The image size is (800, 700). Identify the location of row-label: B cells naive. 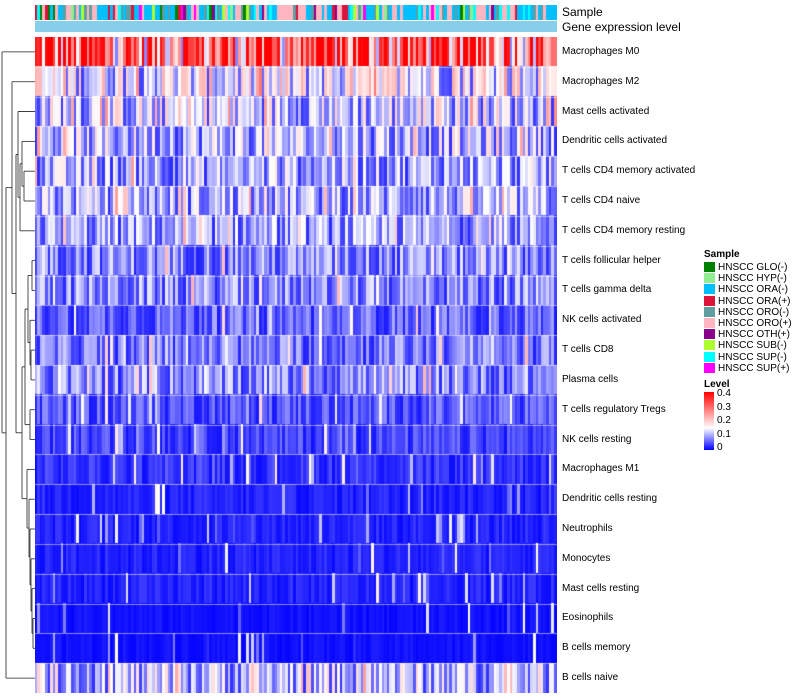
(590, 678).